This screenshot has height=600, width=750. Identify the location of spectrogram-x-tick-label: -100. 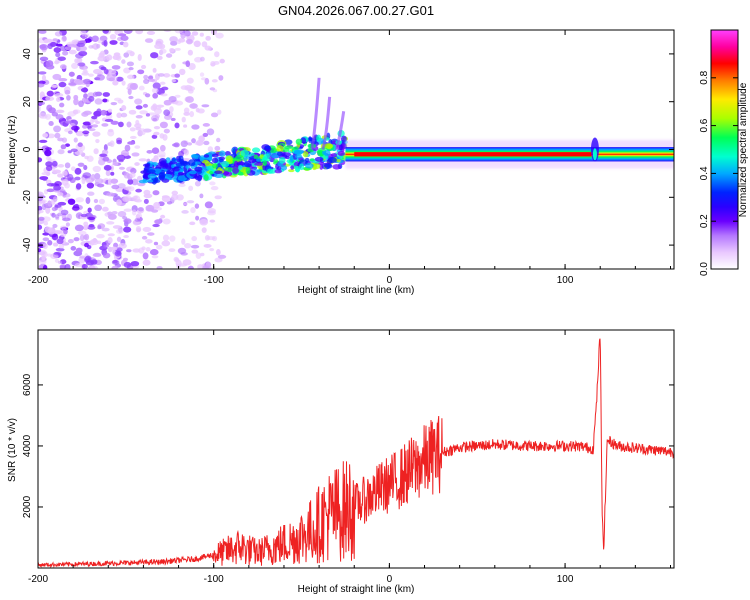
(214, 280).